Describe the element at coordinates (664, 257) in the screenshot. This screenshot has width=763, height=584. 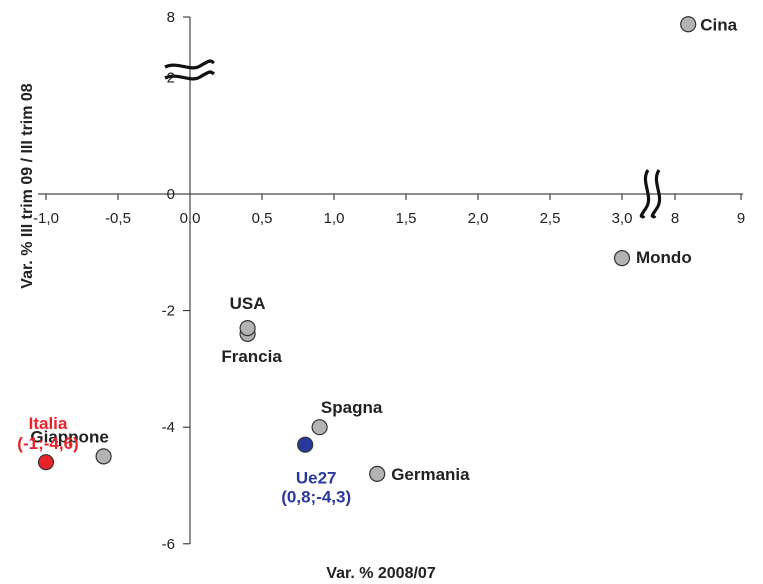
I see `label-mondo: Mondo` at that location.